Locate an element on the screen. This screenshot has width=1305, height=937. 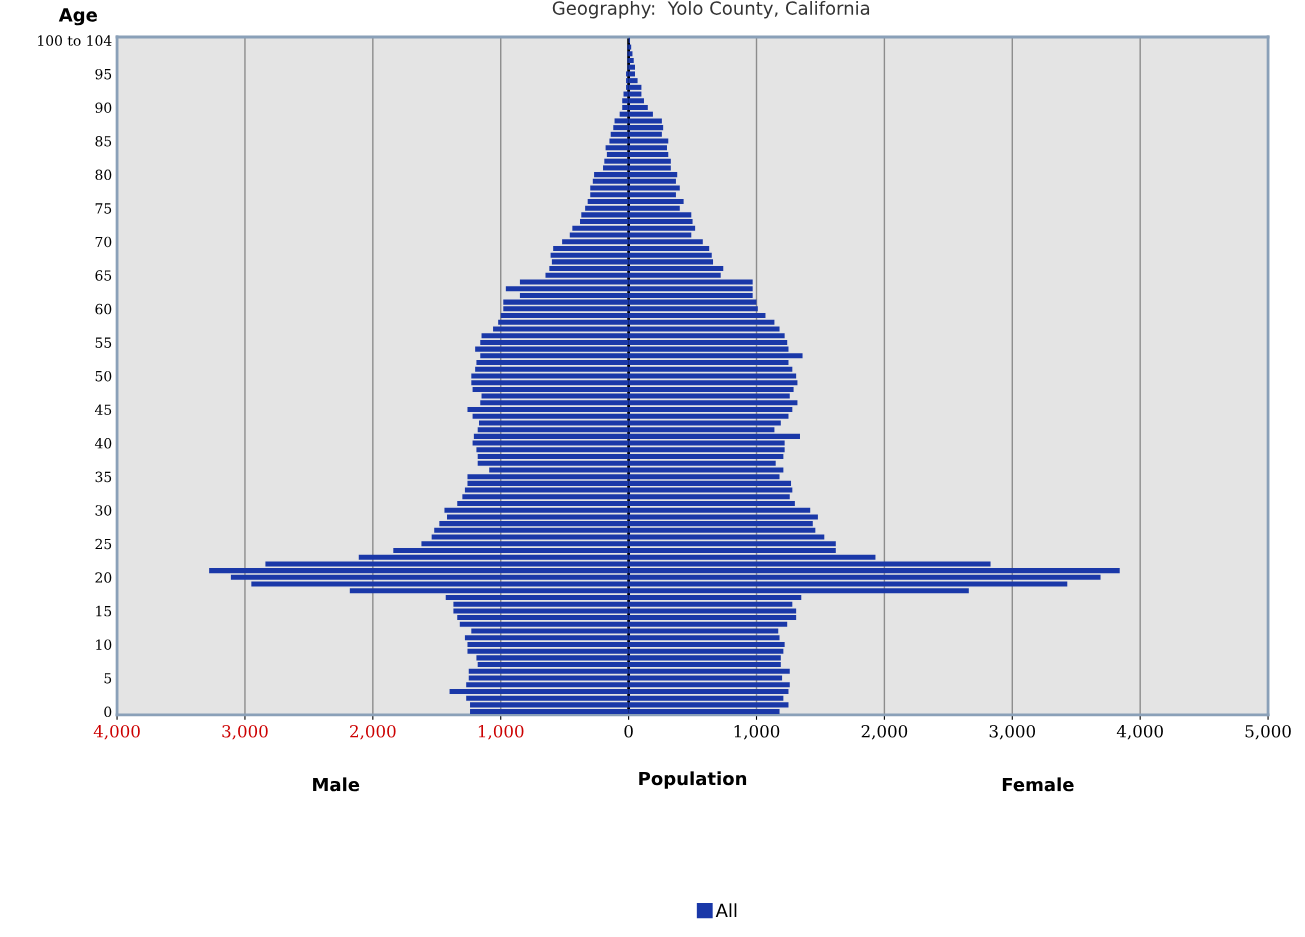
y-tick-label: 80 is located at coordinates (103, 175).